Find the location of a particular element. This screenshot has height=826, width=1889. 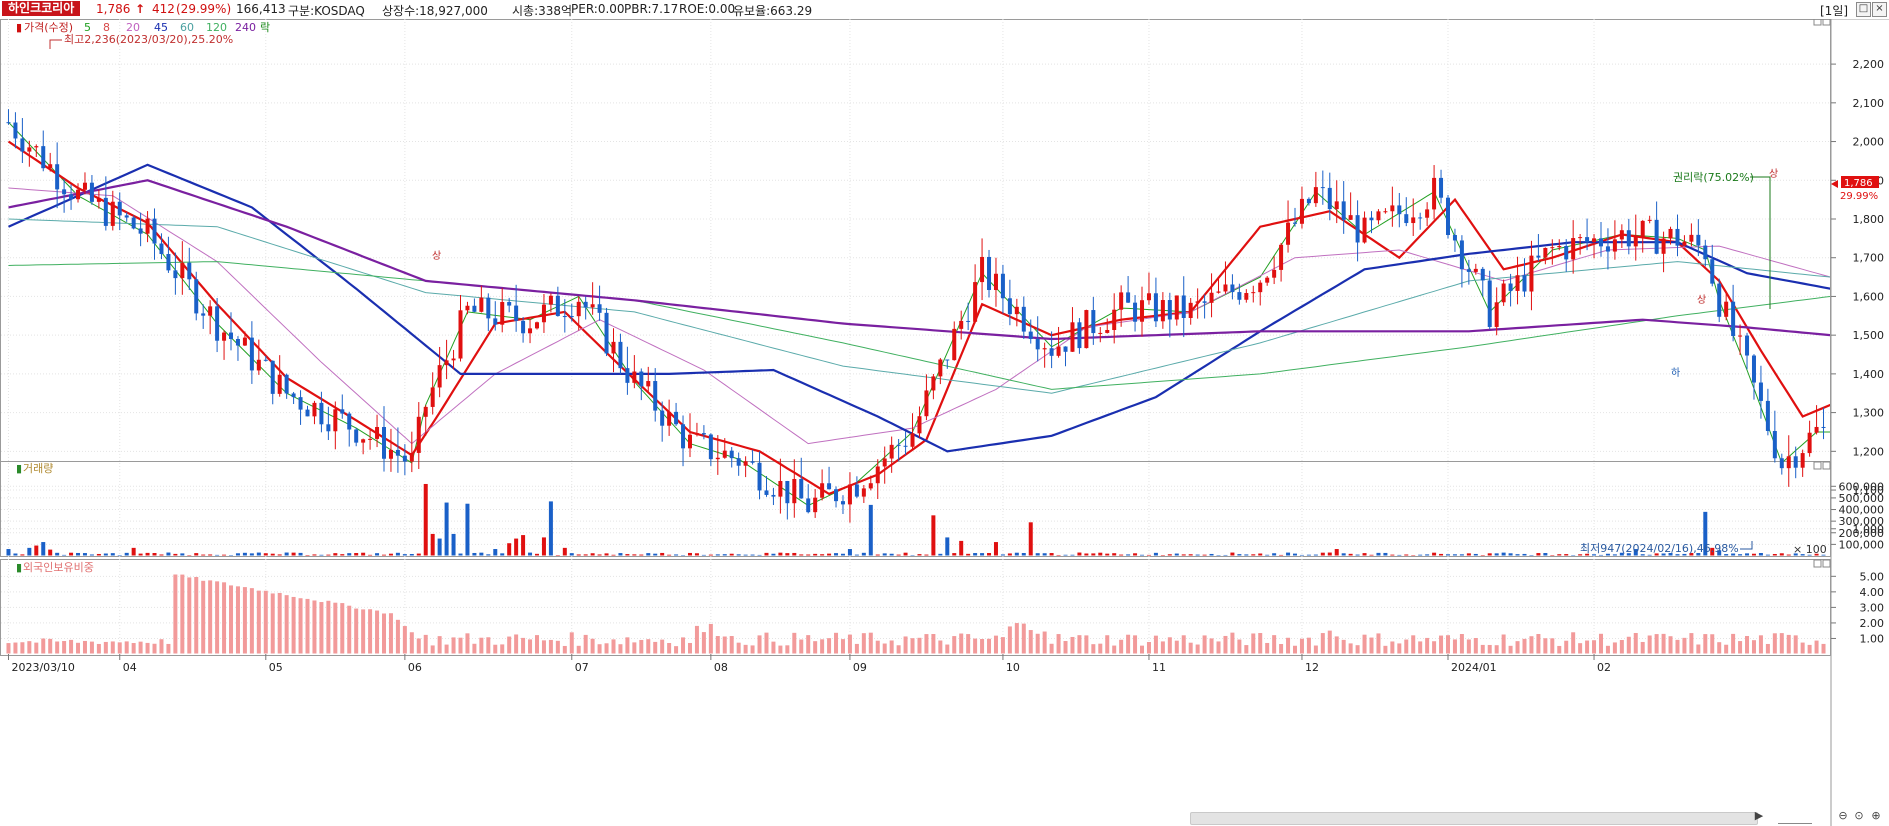

volume-unit-label: × 100 is located at coordinates (1810, 549).